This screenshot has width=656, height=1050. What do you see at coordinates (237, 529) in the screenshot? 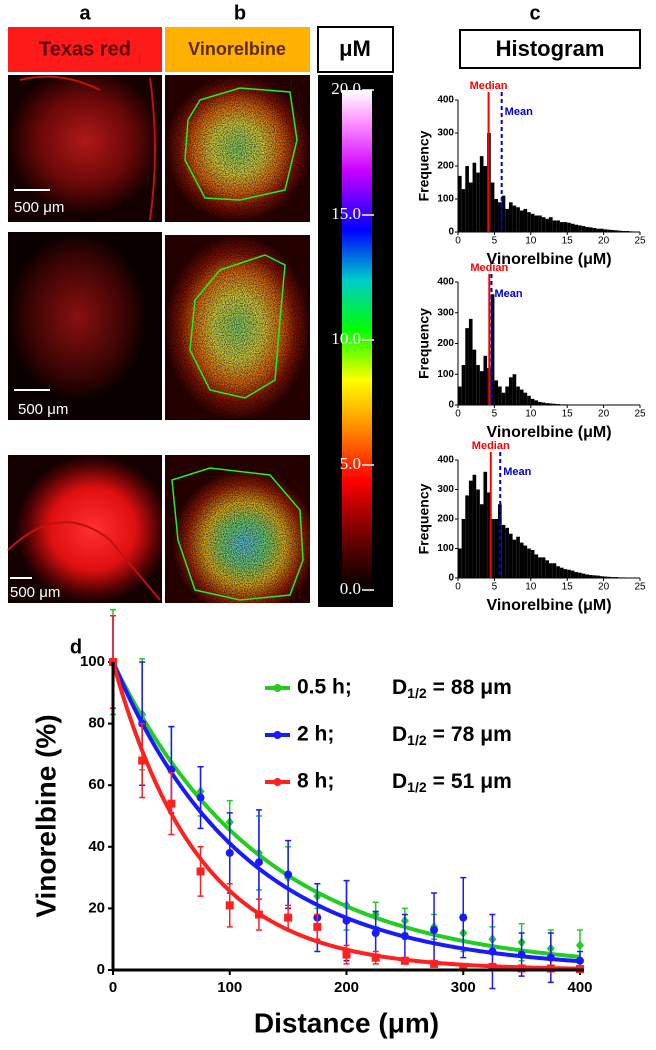
I see `texture` at bounding box center [237, 529].